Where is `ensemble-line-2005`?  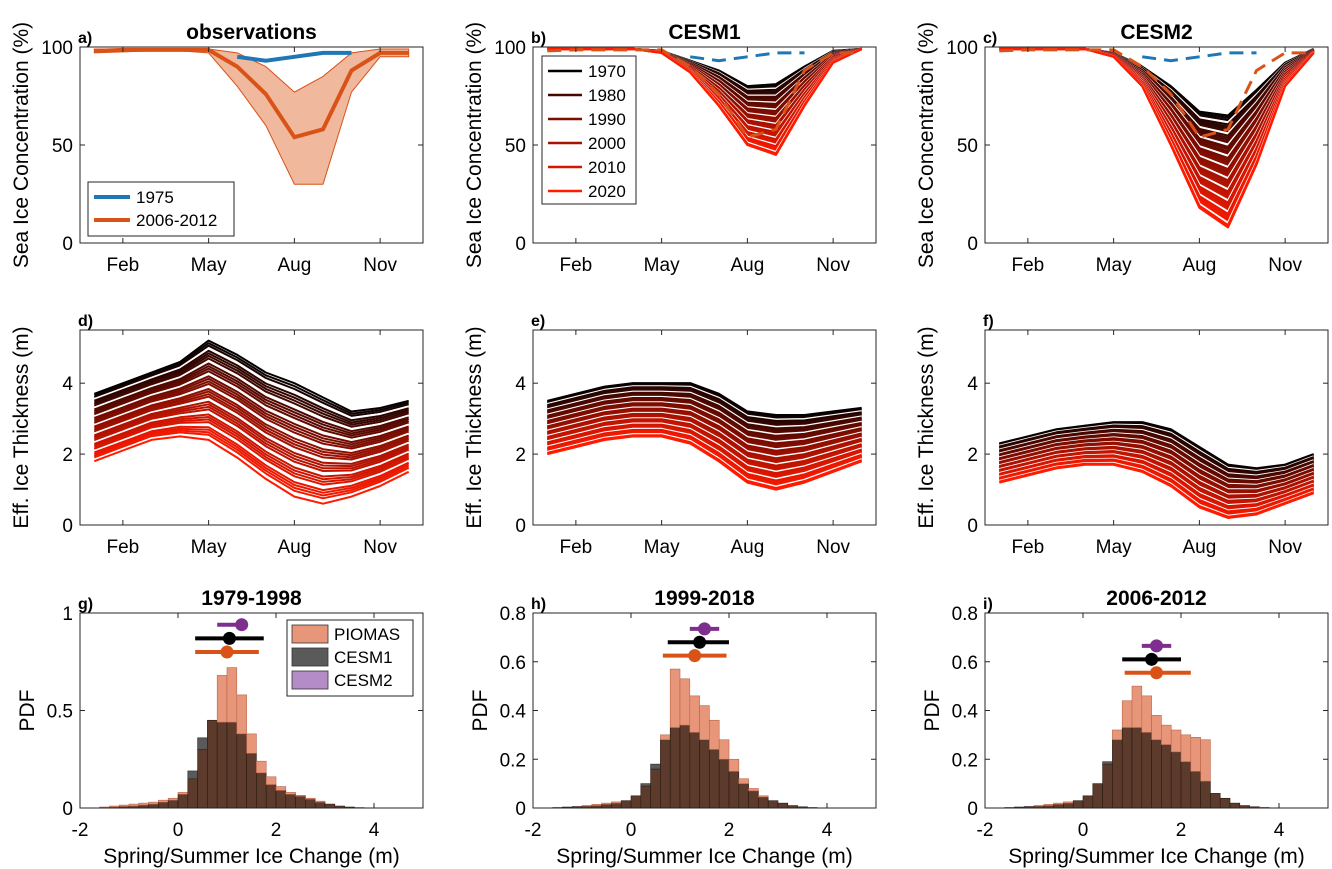 ensemble-line-2005 is located at coordinates (251, 437).